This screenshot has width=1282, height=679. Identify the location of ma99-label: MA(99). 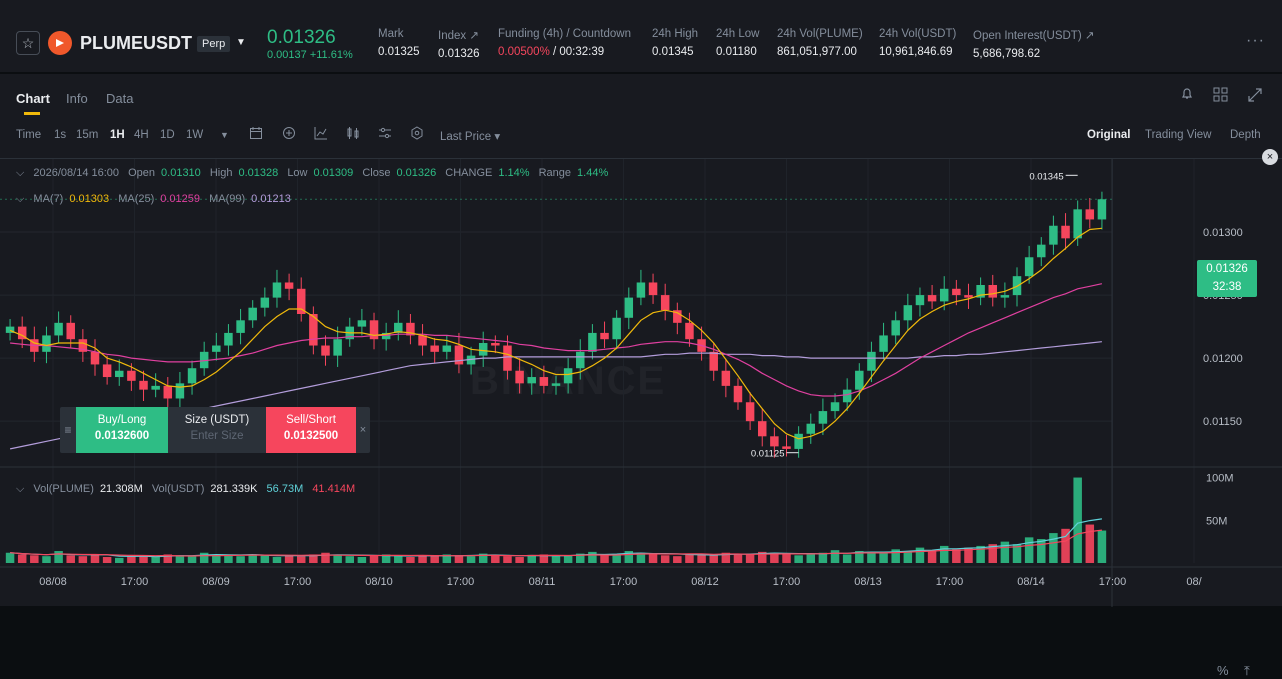
(227, 199).